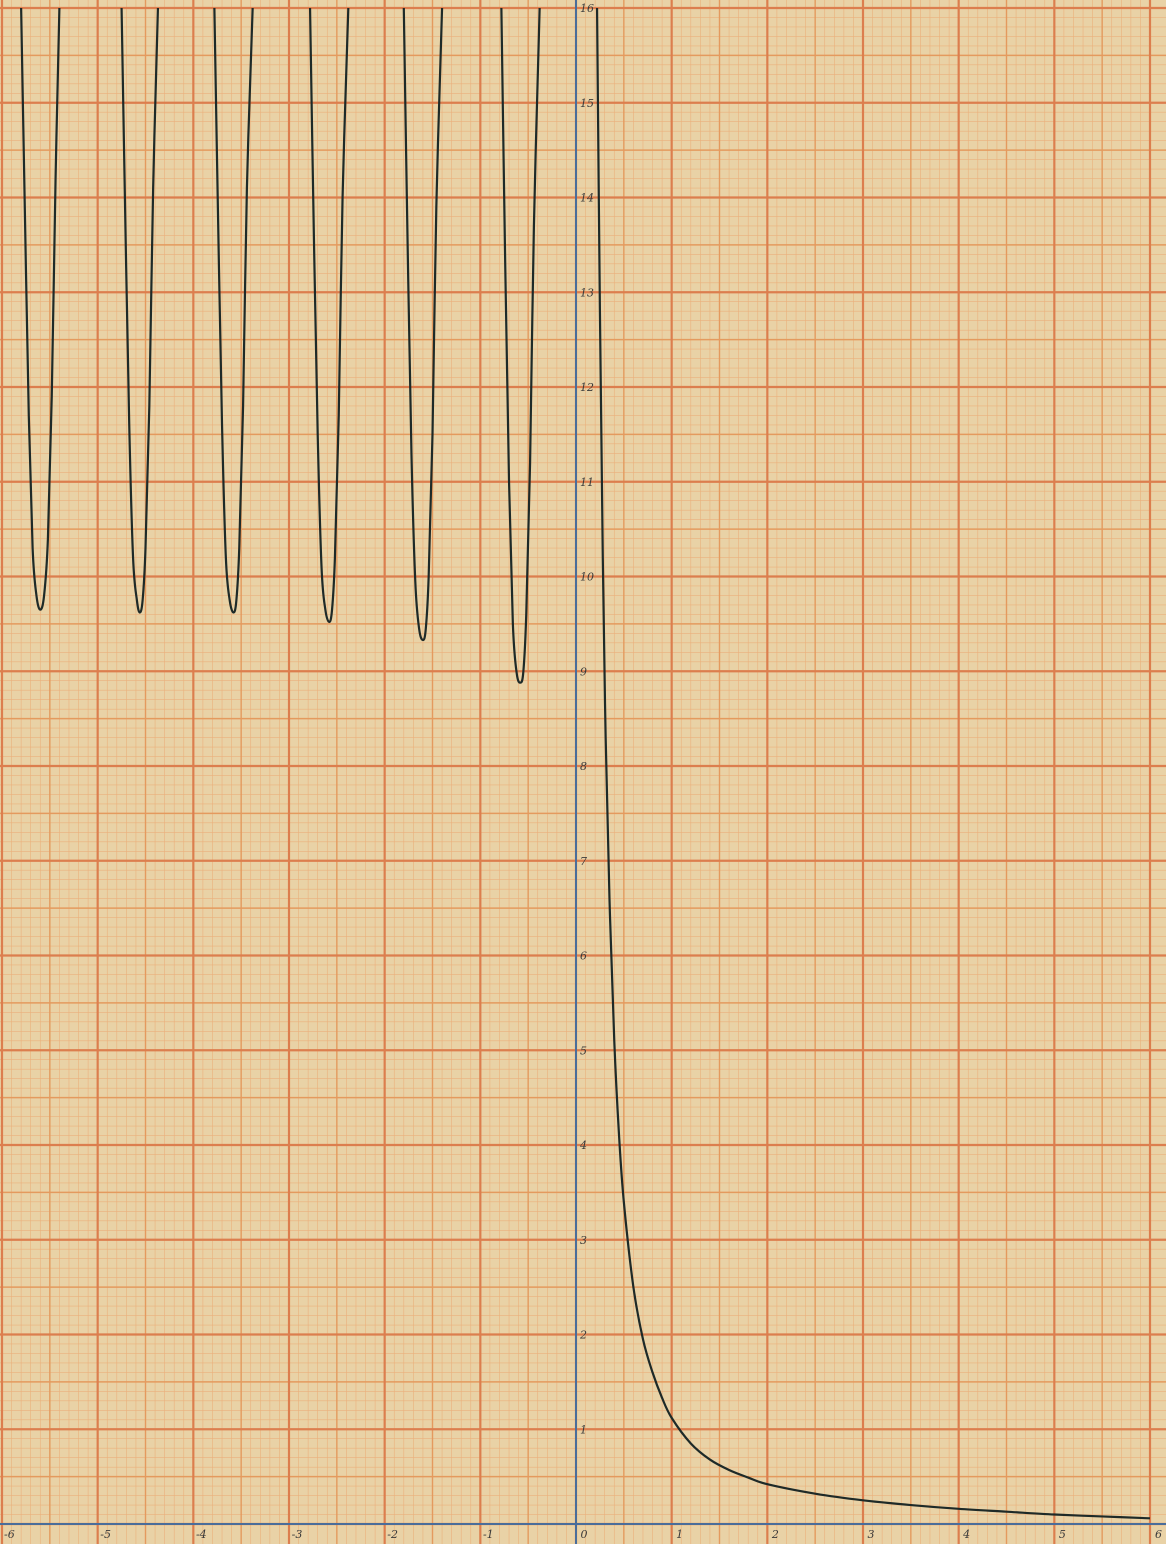 This screenshot has width=1166, height=1544. I want to click on y-tick-label: 7, so click(583, 861).